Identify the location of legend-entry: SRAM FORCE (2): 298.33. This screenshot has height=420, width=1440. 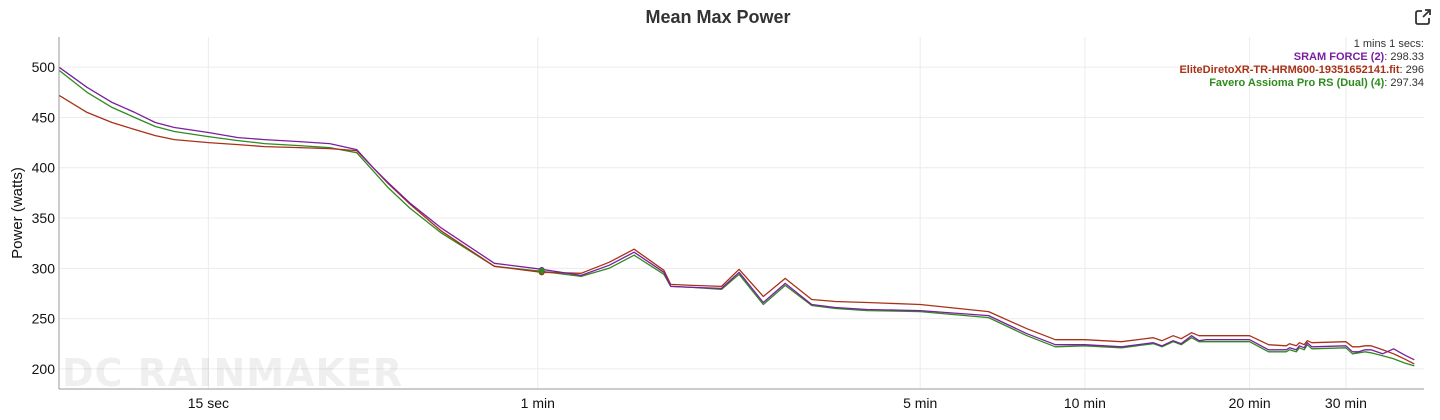
(1359, 57).